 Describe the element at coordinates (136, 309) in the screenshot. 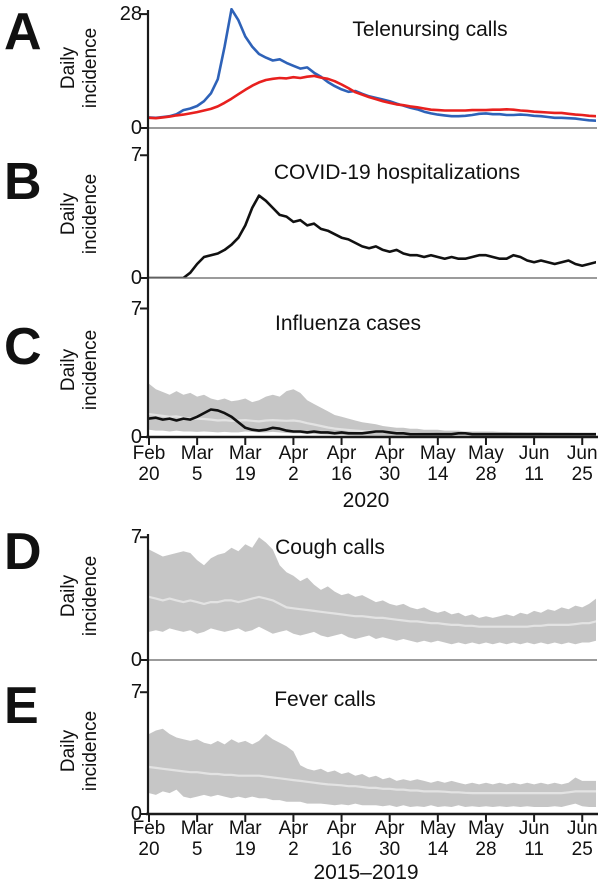

I see `panel-c-ymax-label: 7` at that location.